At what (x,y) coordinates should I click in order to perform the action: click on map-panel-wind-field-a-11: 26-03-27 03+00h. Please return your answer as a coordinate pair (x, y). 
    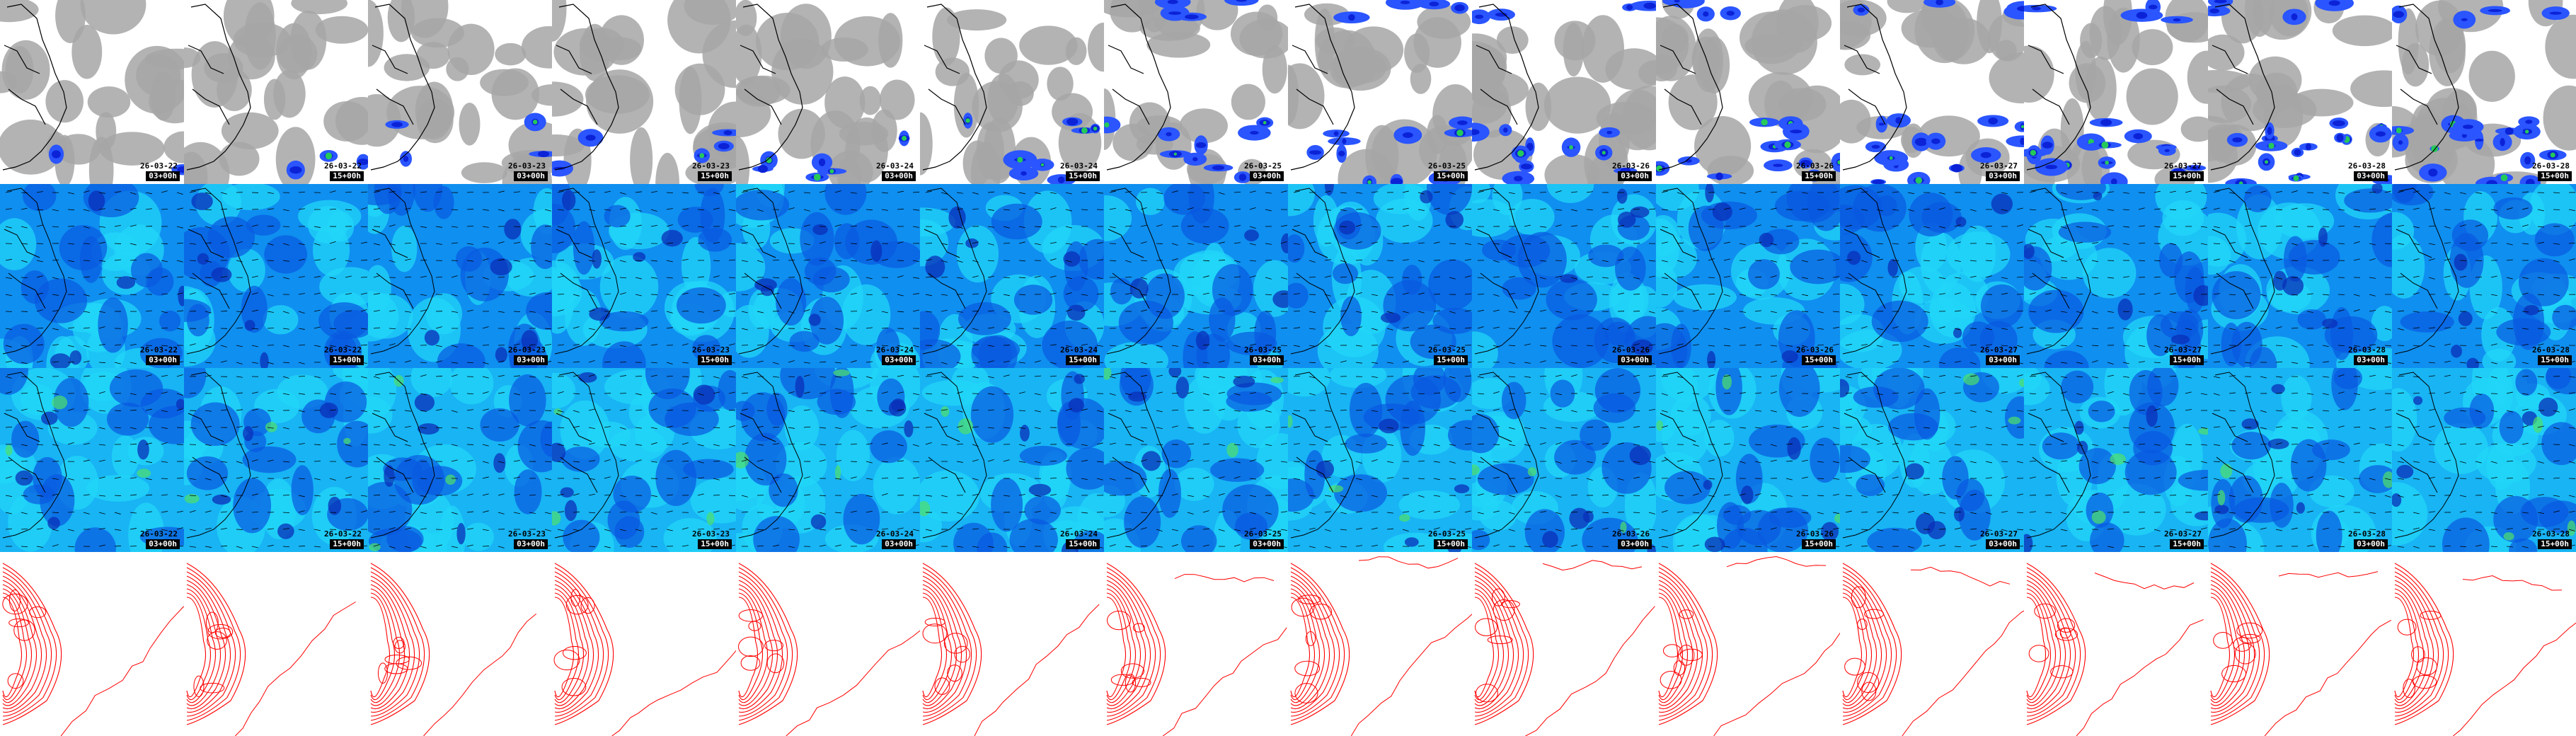
    Looking at the image, I should click on (1932, 276).